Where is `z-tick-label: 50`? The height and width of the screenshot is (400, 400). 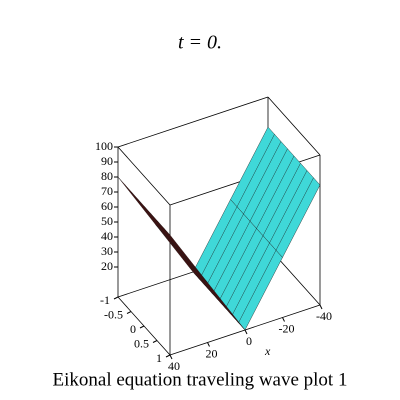
z-tick-label: 50 is located at coordinates (107, 221).